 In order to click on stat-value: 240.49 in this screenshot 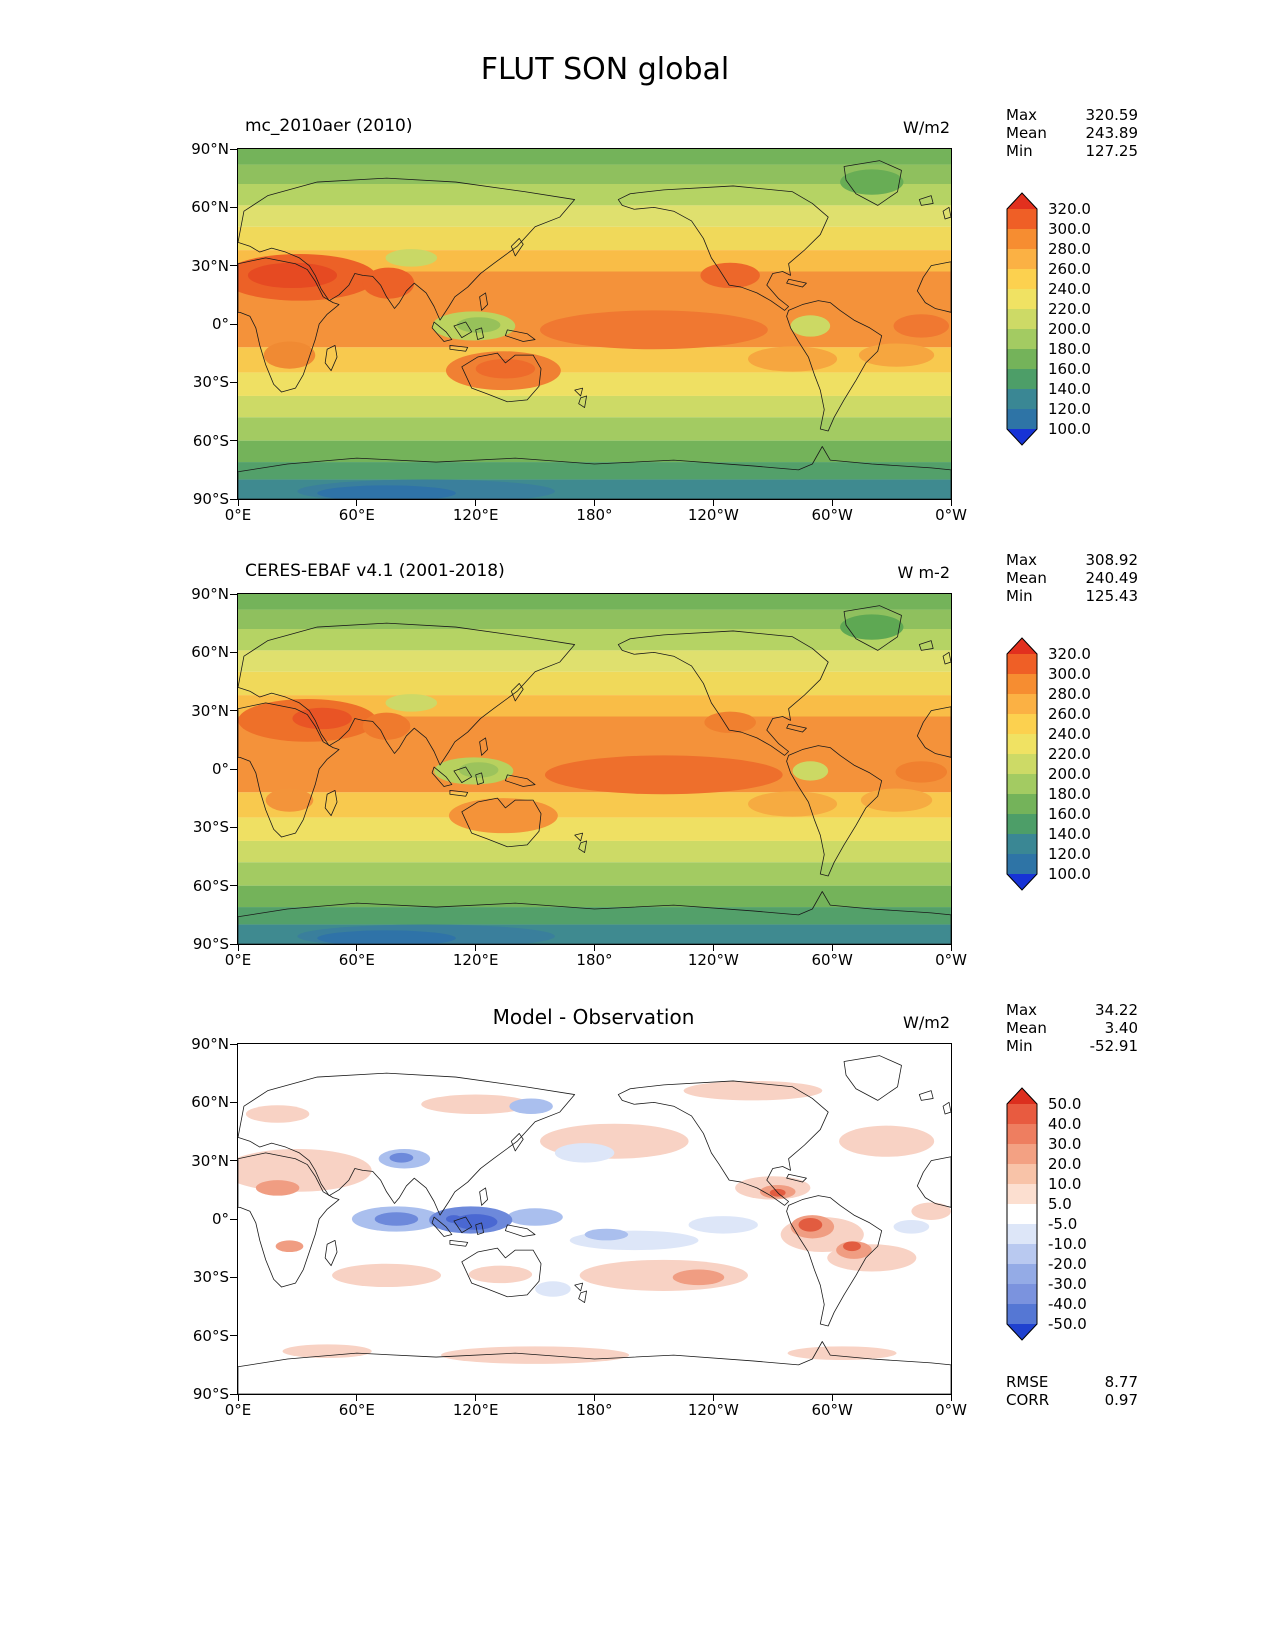, I will do `click(1112, 578)`.